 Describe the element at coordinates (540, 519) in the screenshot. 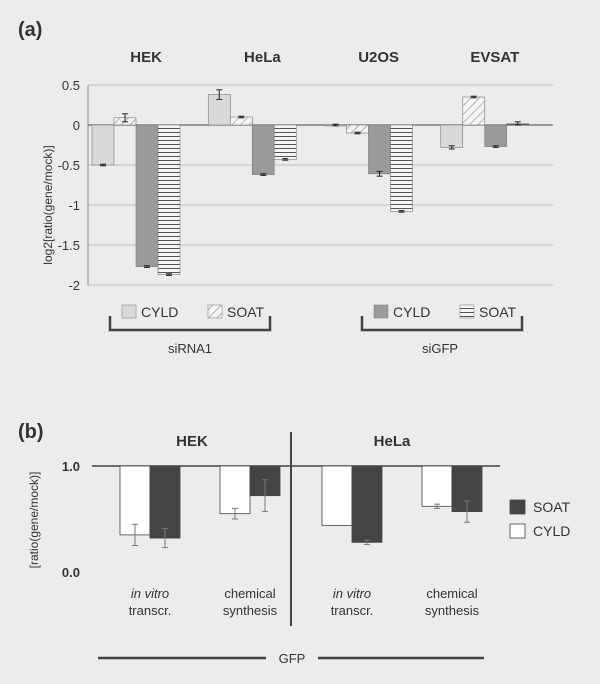

I see `panel-b-legend: SOAT CYLD` at that location.